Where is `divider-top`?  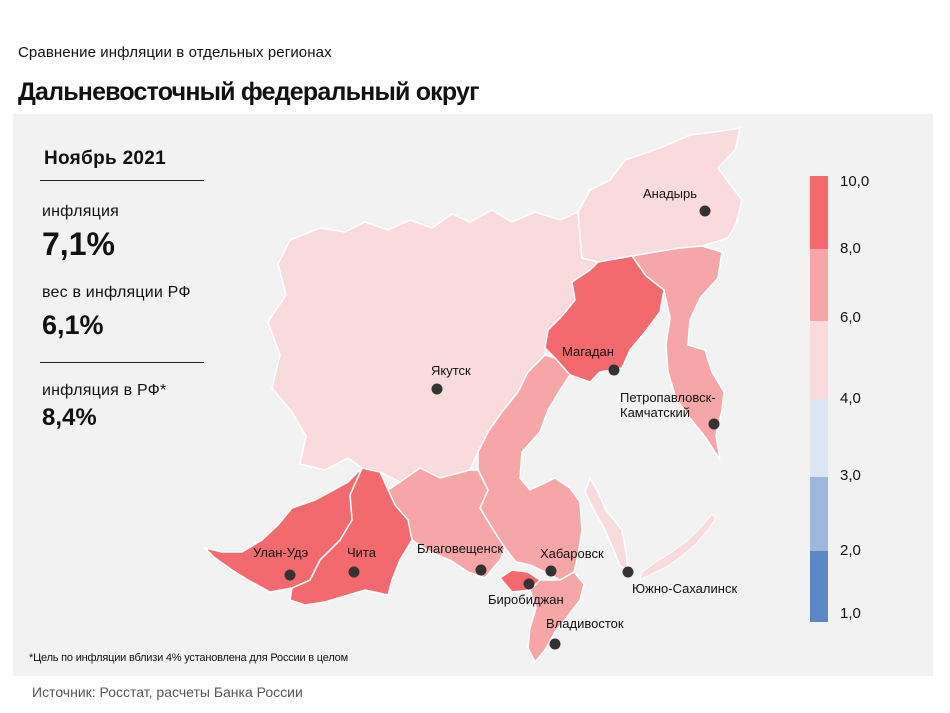 divider-top is located at coordinates (122, 180).